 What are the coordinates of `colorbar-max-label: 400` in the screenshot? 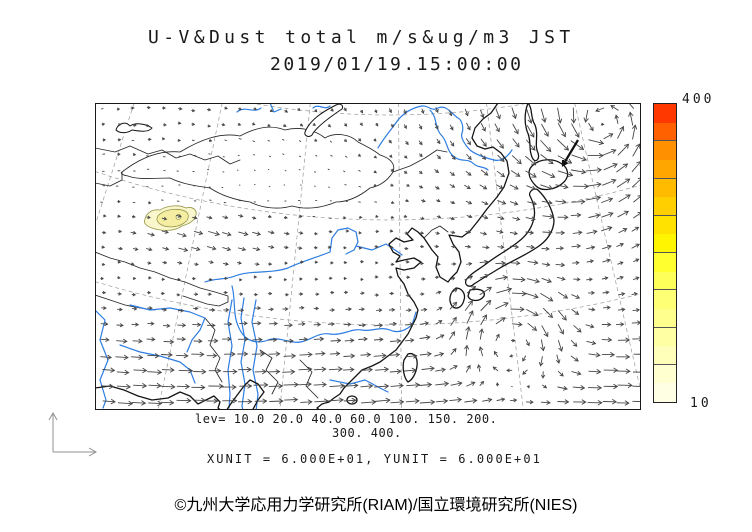 It's located at (698, 99).